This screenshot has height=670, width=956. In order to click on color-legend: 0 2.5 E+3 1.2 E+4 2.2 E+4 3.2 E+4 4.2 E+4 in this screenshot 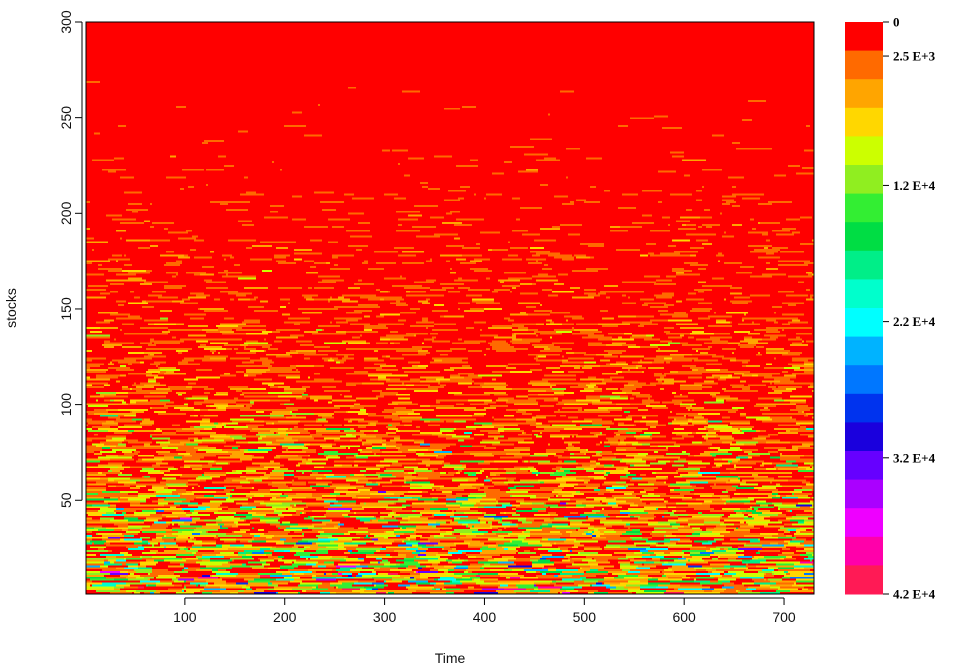, I will do `click(890, 308)`.